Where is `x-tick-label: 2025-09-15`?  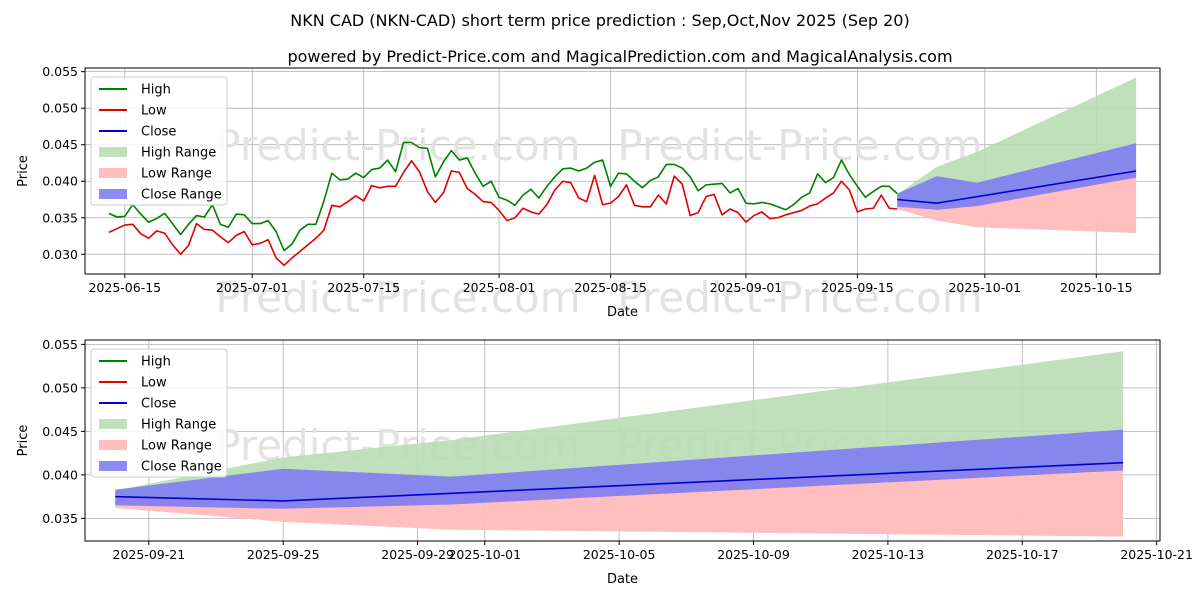 x-tick-label: 2025-09-15 is located at coordinates (857, 287).